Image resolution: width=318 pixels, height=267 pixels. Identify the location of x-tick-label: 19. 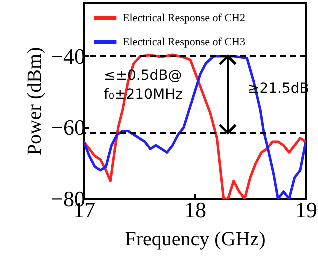
(307, 210).